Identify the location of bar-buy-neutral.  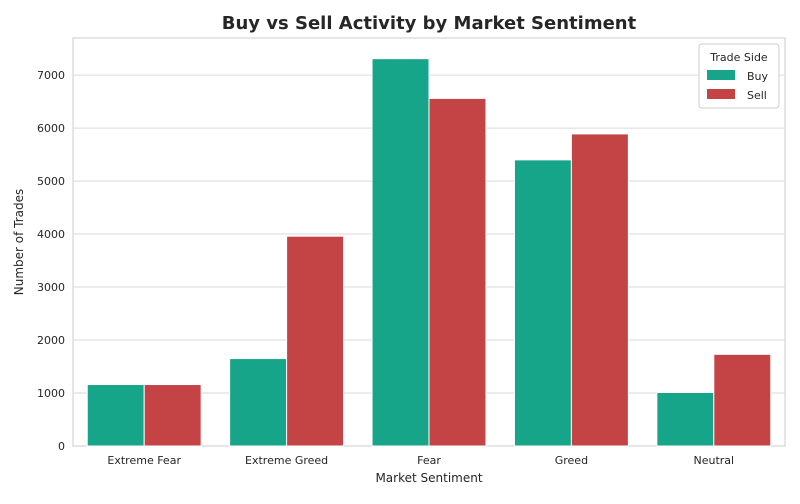
(685, 419).